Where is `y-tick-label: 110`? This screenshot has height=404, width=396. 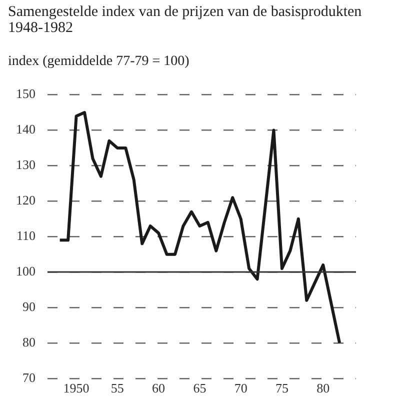 y-tick-label: 110 is located at coordinates (26, 236).